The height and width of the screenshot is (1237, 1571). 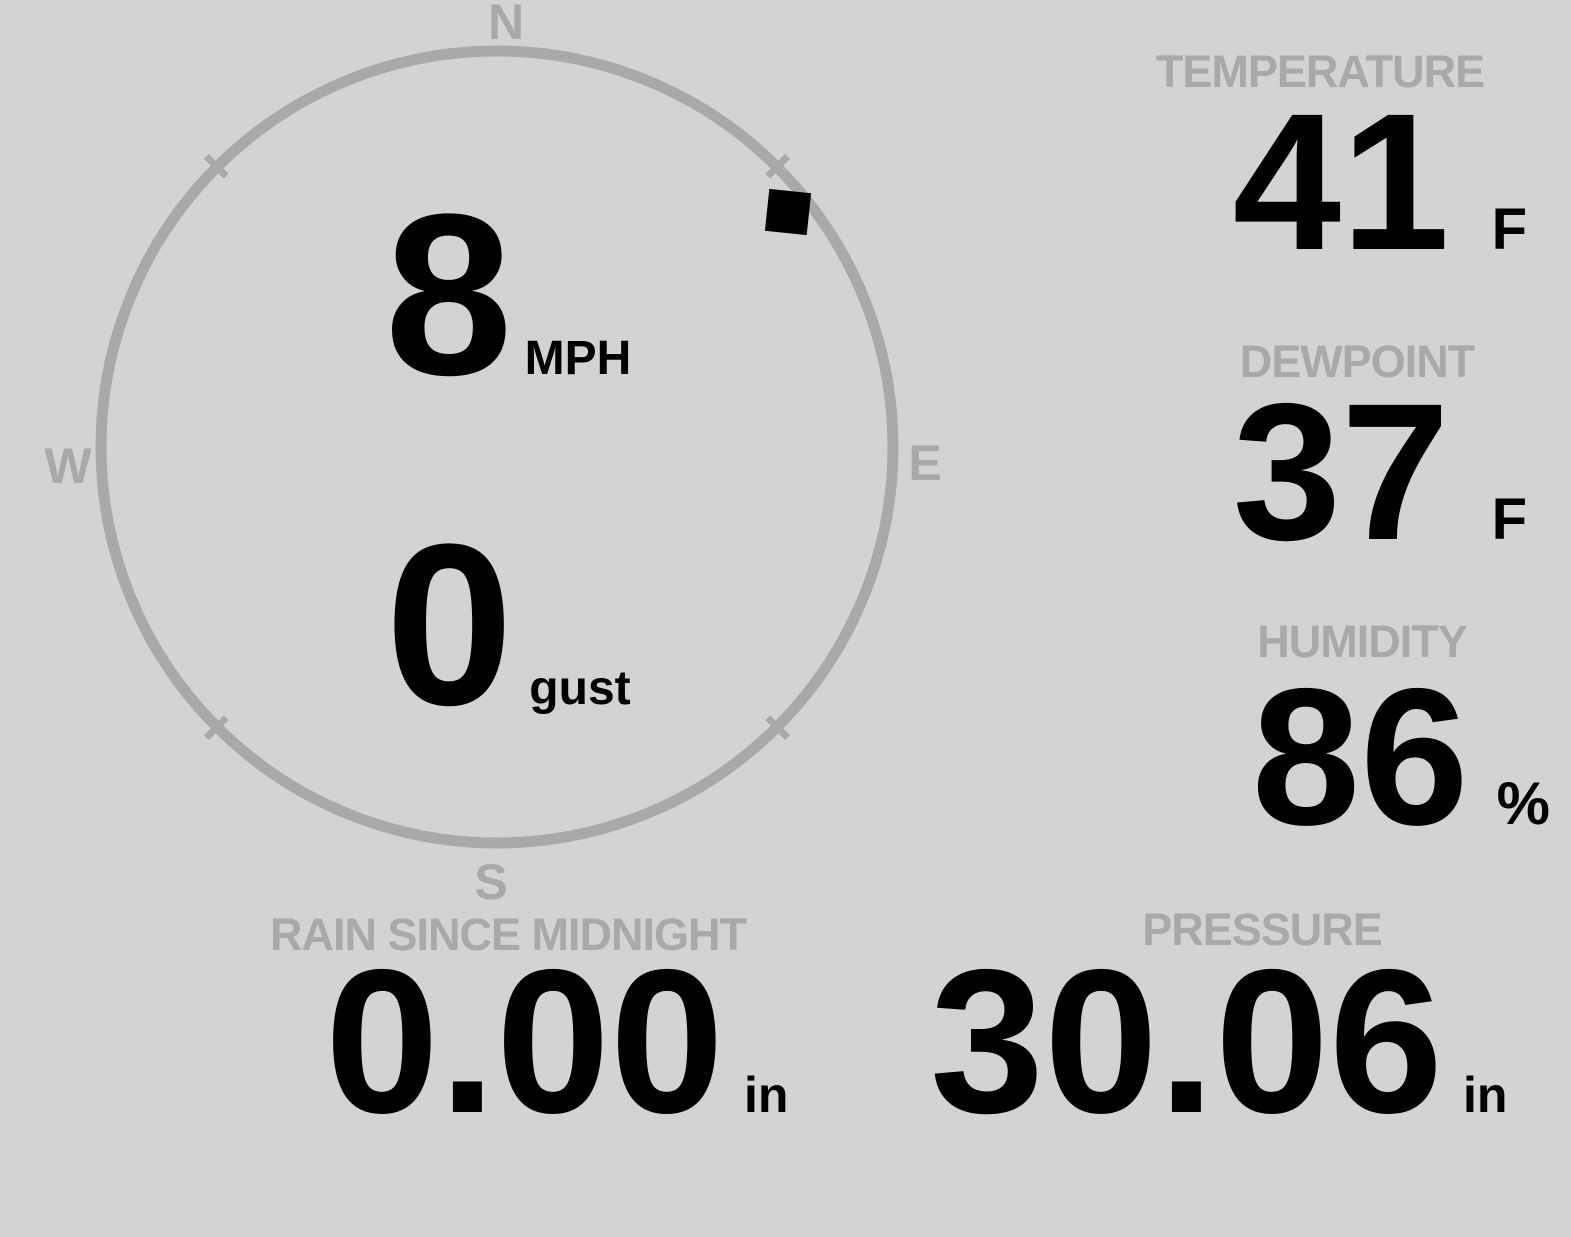 What do you see at coordinates (925, 463) in the screenshot?
I see `compass-label-east: E` at bounding box center [925, 463].